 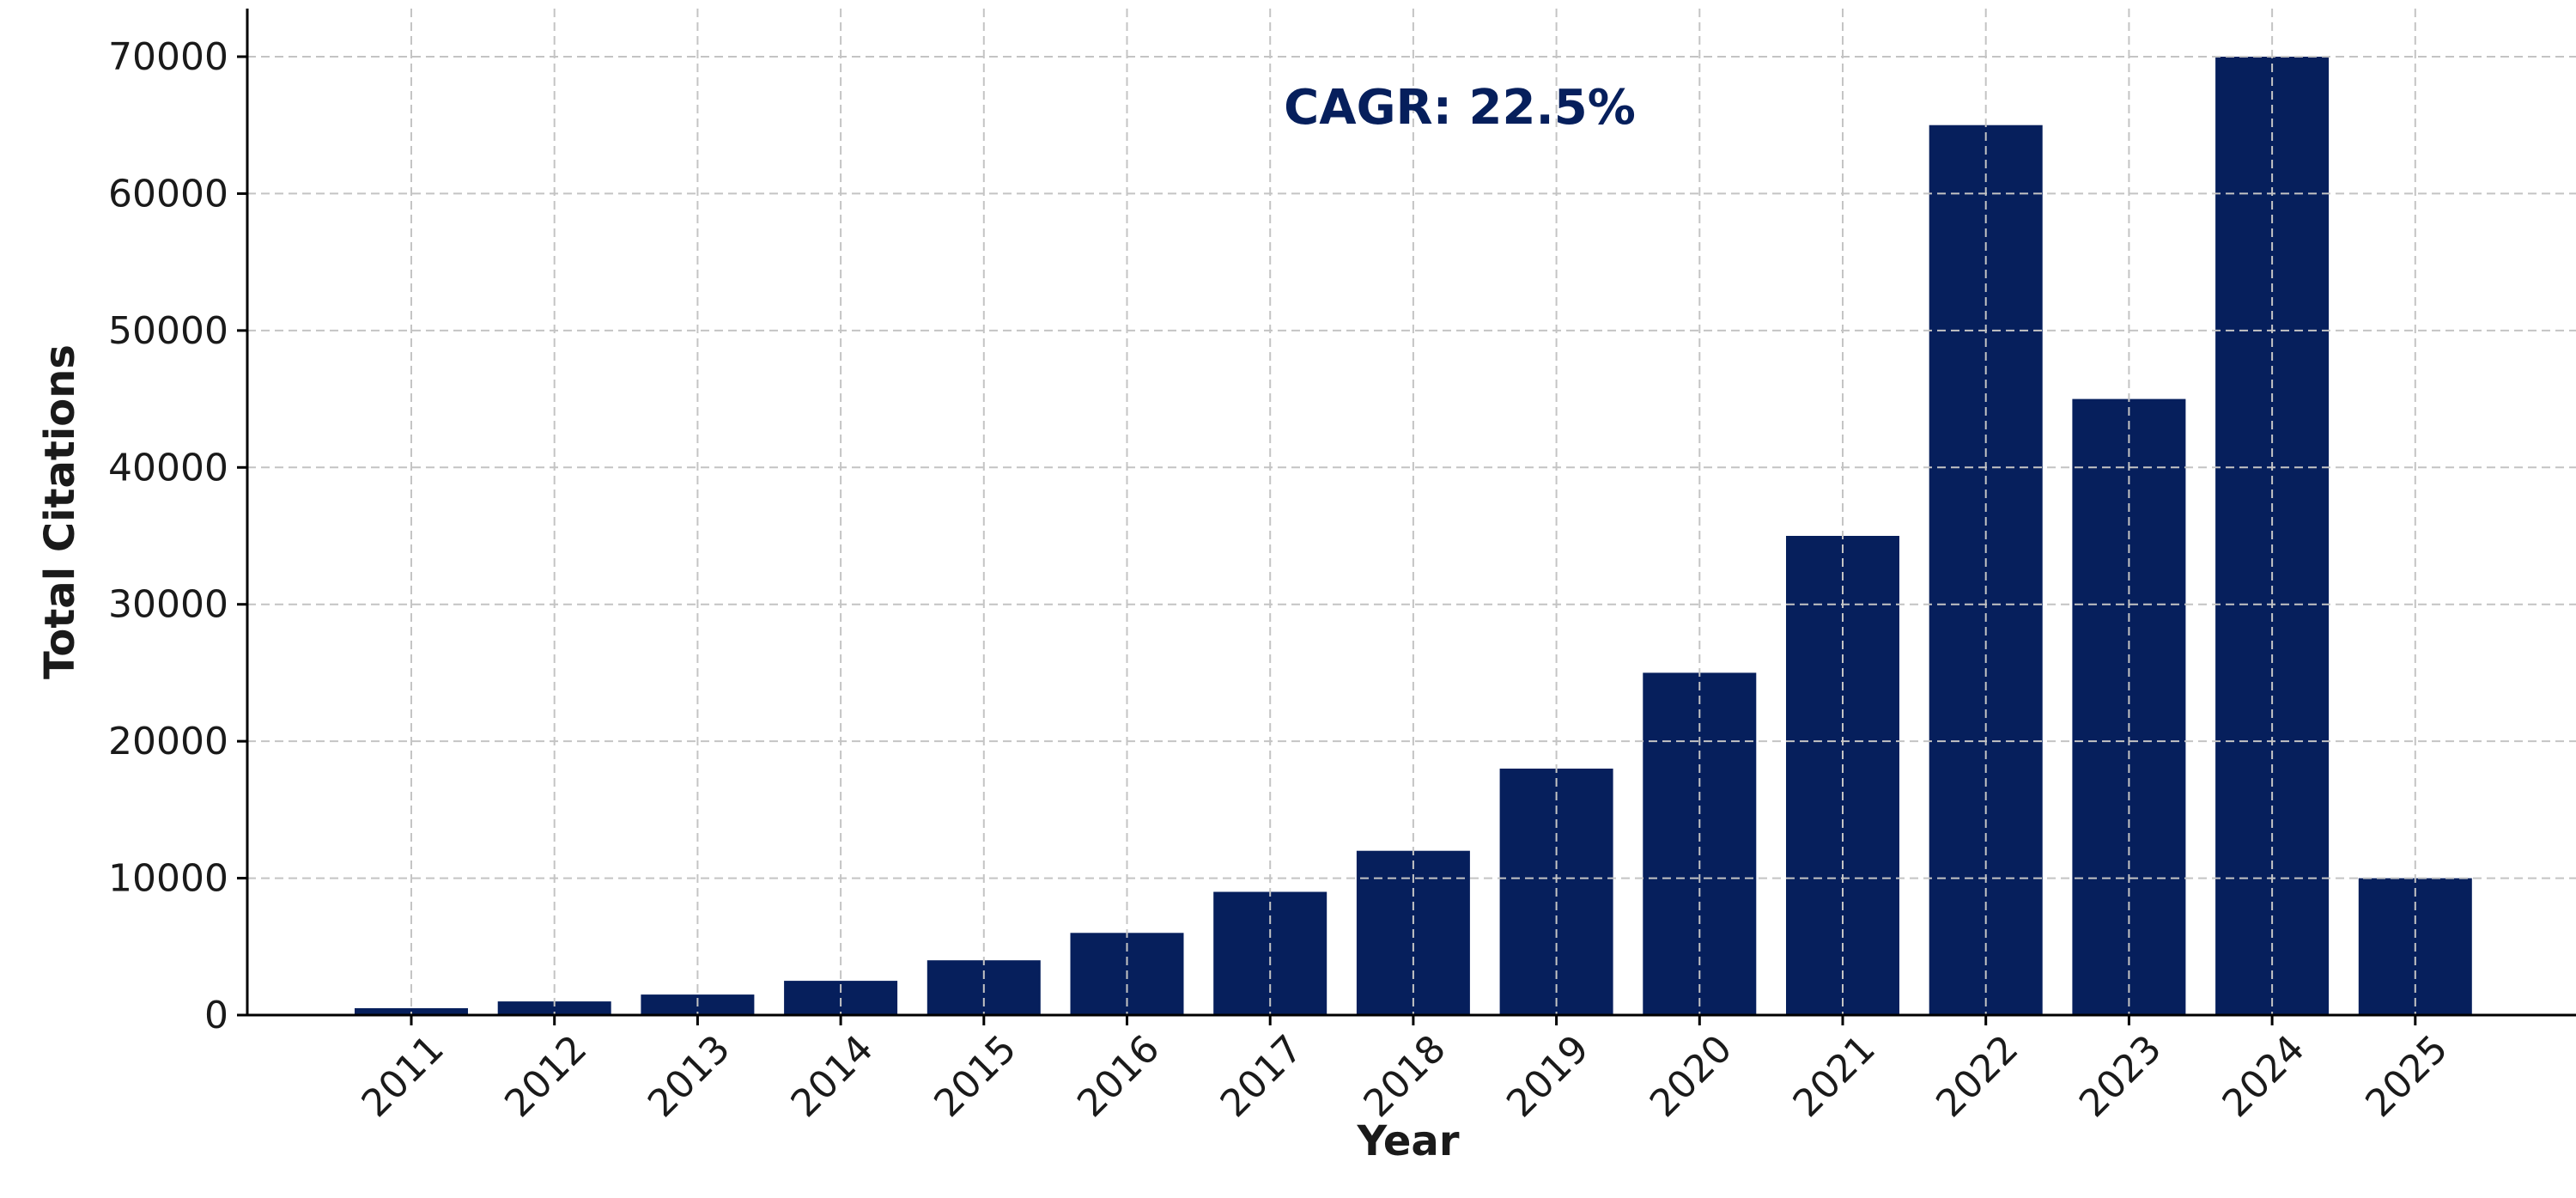 I want to click on y-tick-label-30000: 30000, so click(x=168, y=605).